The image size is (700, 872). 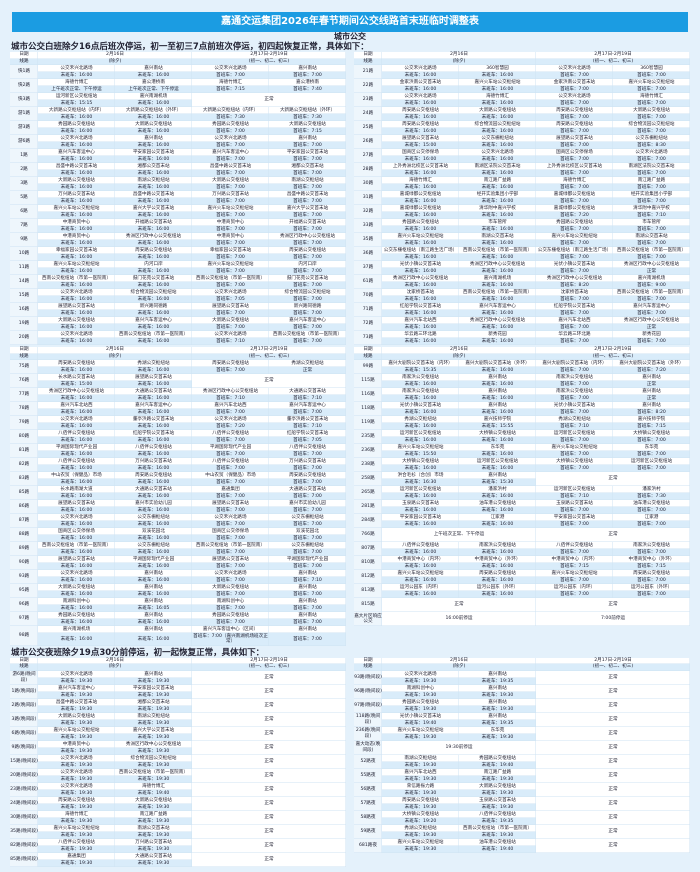 I want to click on terminal-a: 周安路公交枢纽站, so click(x=420, y=124).